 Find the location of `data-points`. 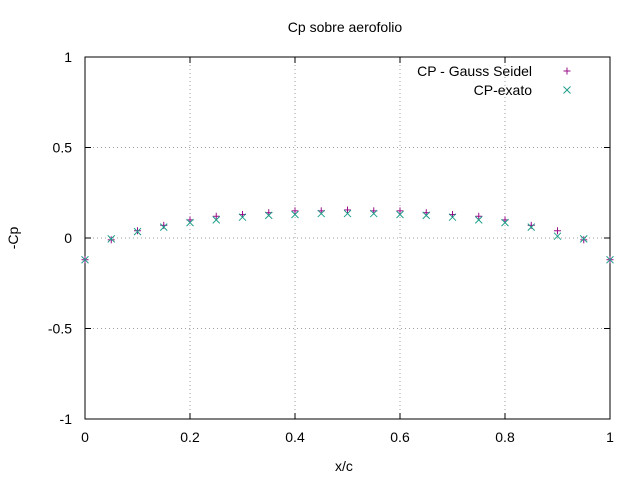

data-points is located at coordinates (347, 235).